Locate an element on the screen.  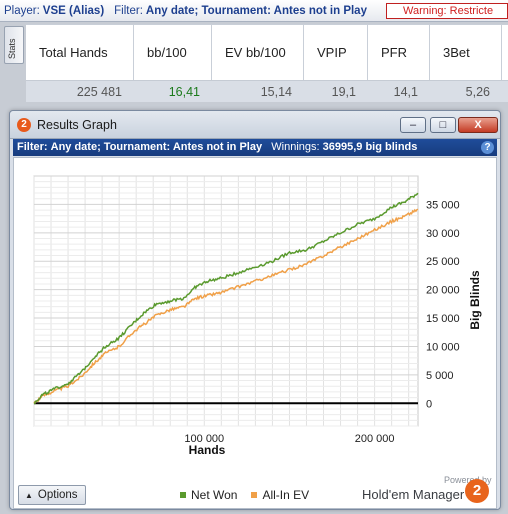
y-axis-label: Big Blinds is located at coordinates (475, 300).